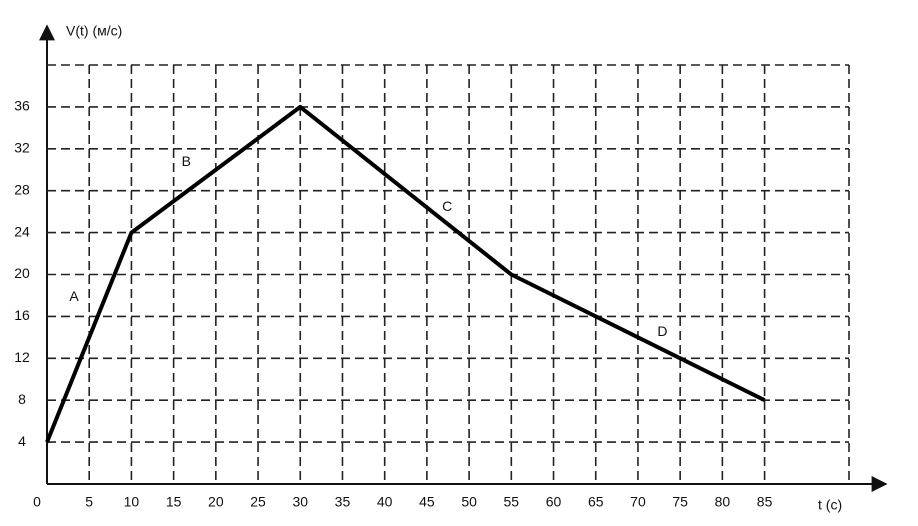 This screenshot has height=526, width=918. What do you see at coordinates (22, 441) in the screenshot?
I see `y-tick-label: 4` at bounding box center [22, 441].